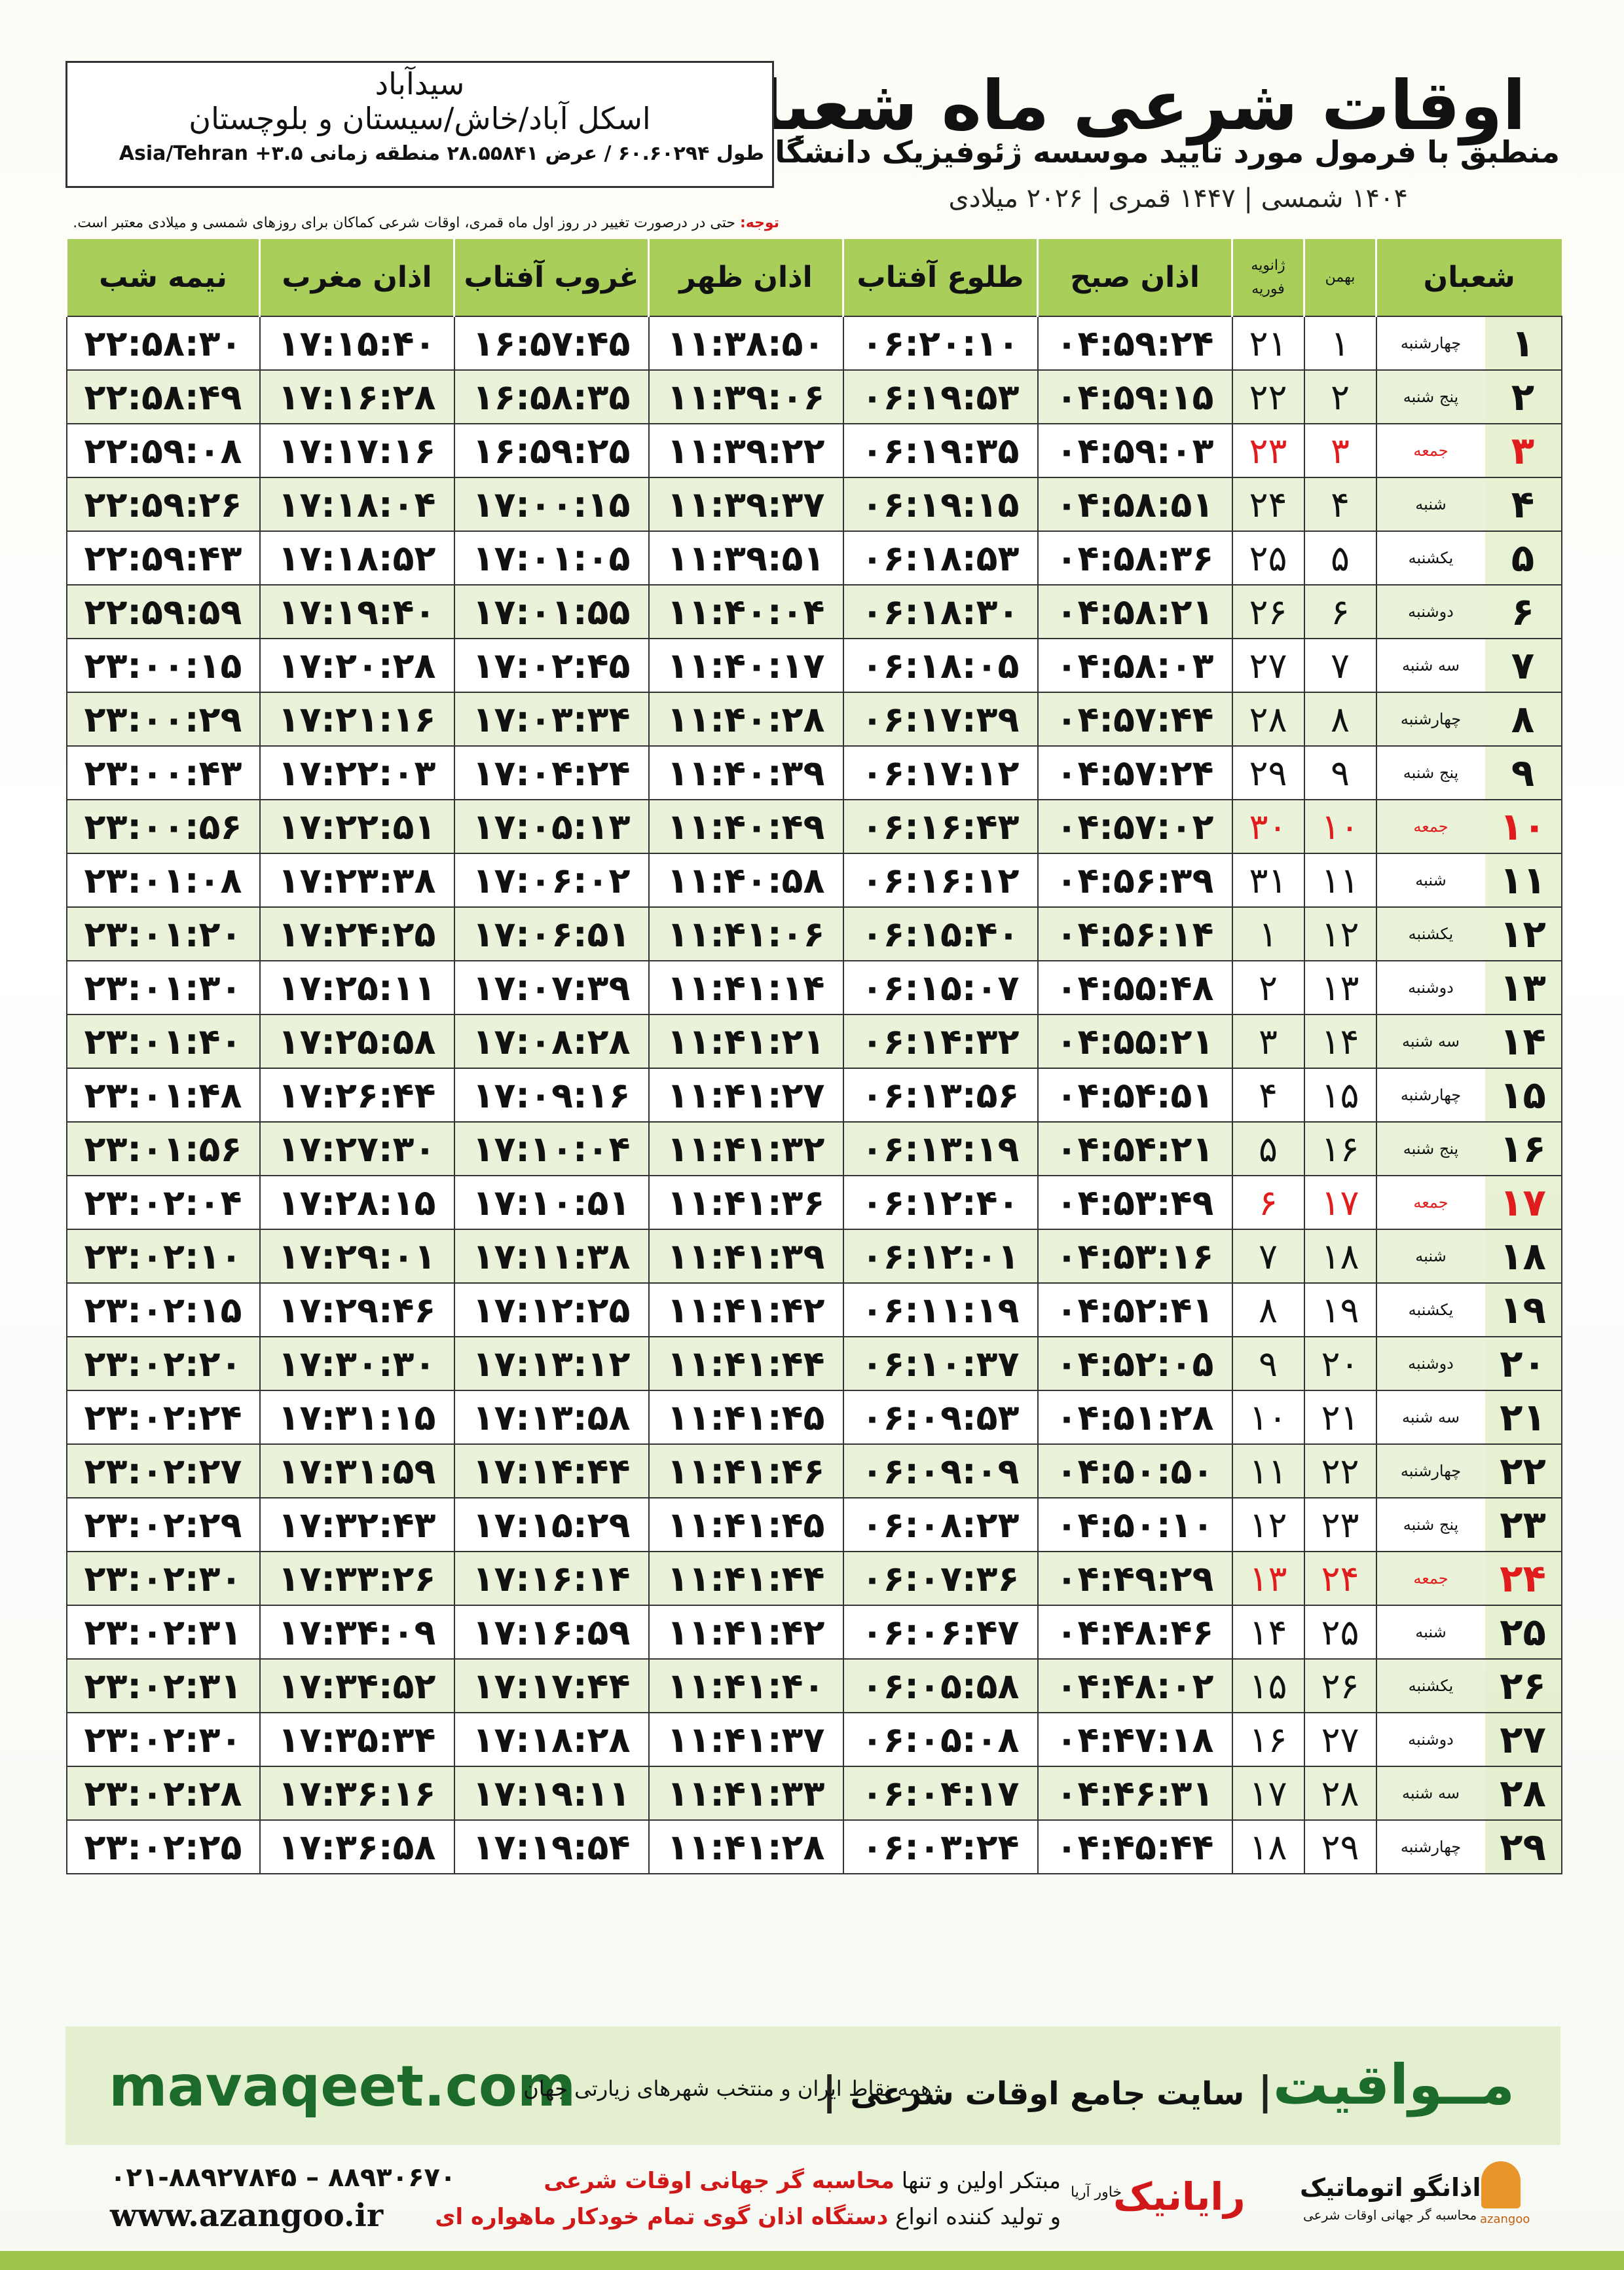 This screenshot has height=2270, width=1624. What do you see at coordinates (1135, 1095) in the screenshot?
I see `table-cell: ۰۴:۵۴:۵۱` at bounding box center [1135, 1095].